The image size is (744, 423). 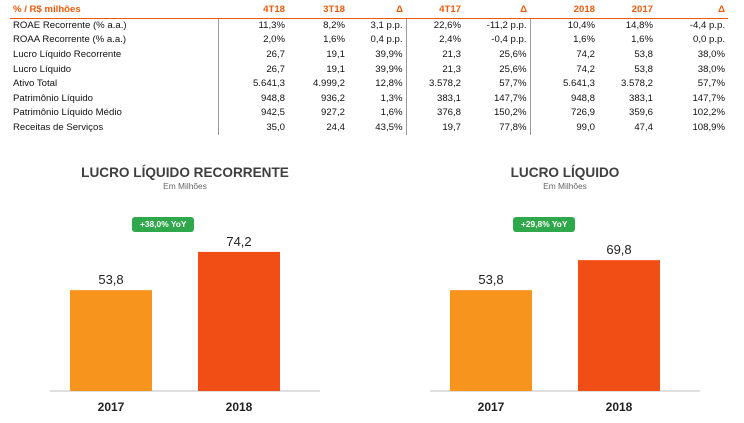 I want to click on table-cell: 4.999,2, so click(x=328, y=84).